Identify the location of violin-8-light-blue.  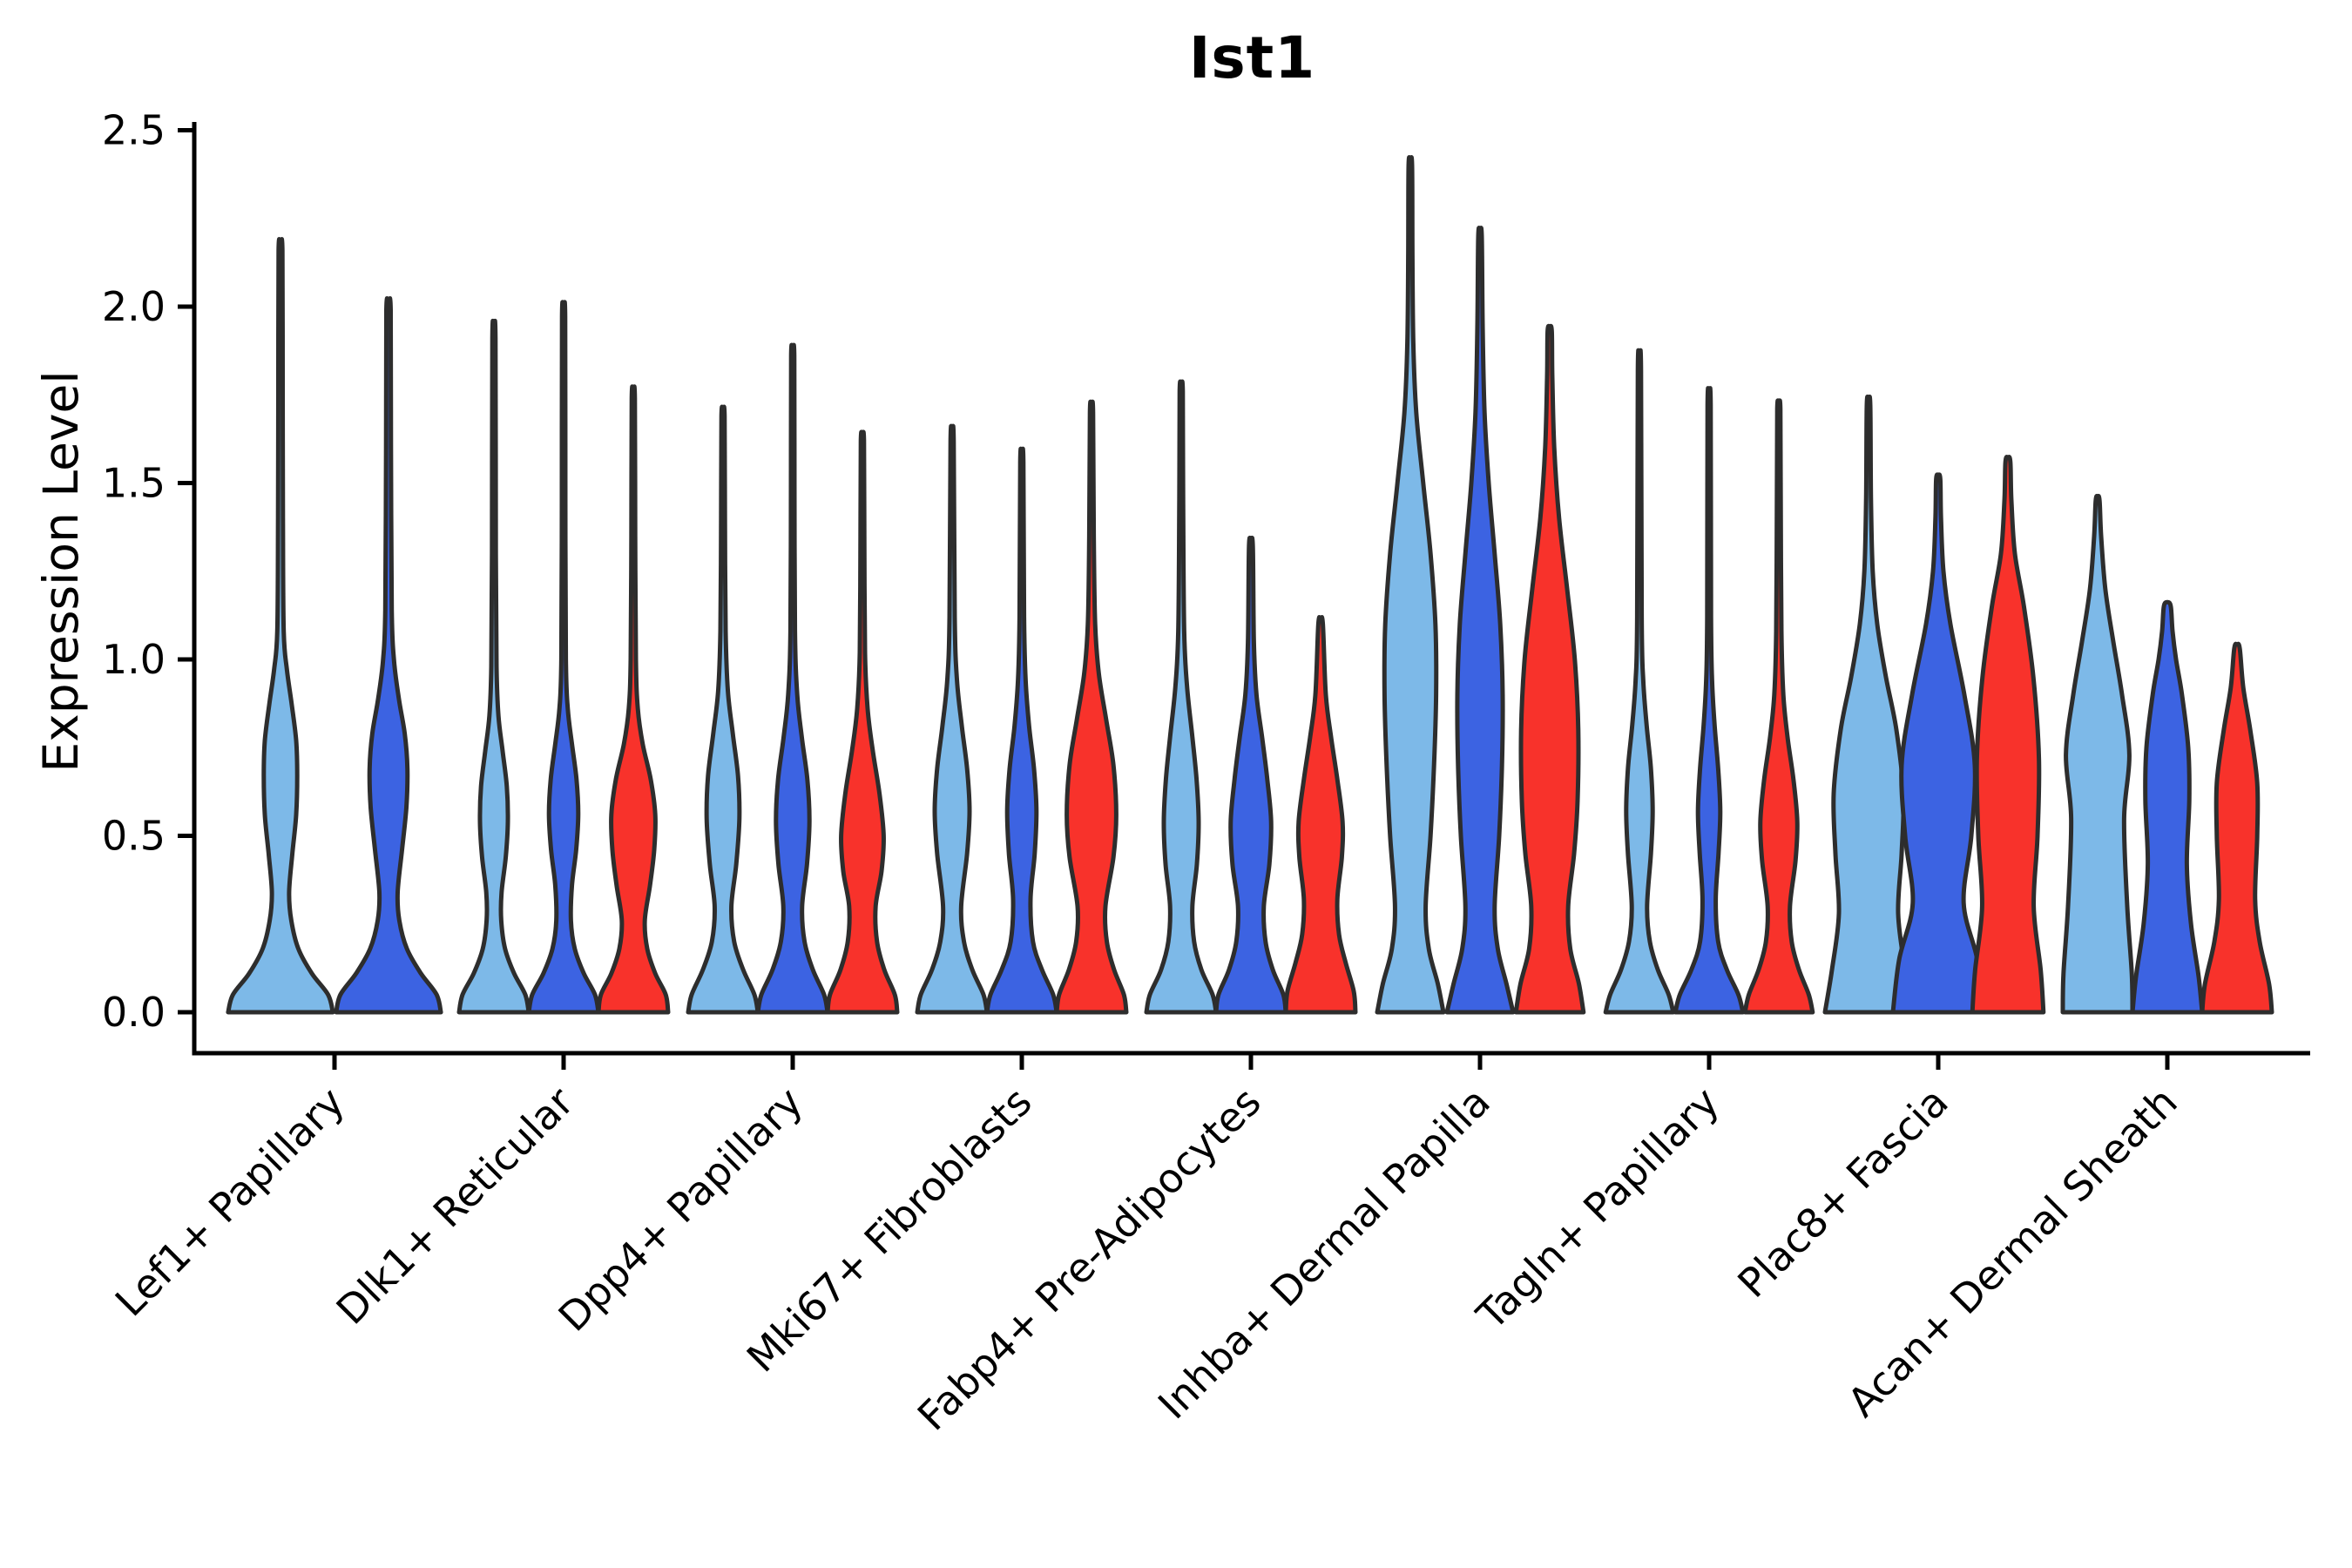
(1868, 704).